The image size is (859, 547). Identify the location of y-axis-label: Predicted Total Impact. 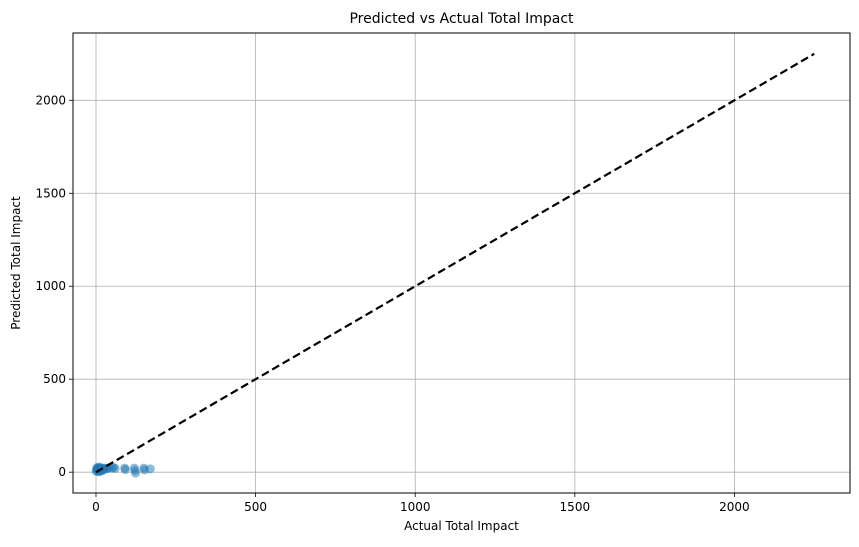
(16, 263).